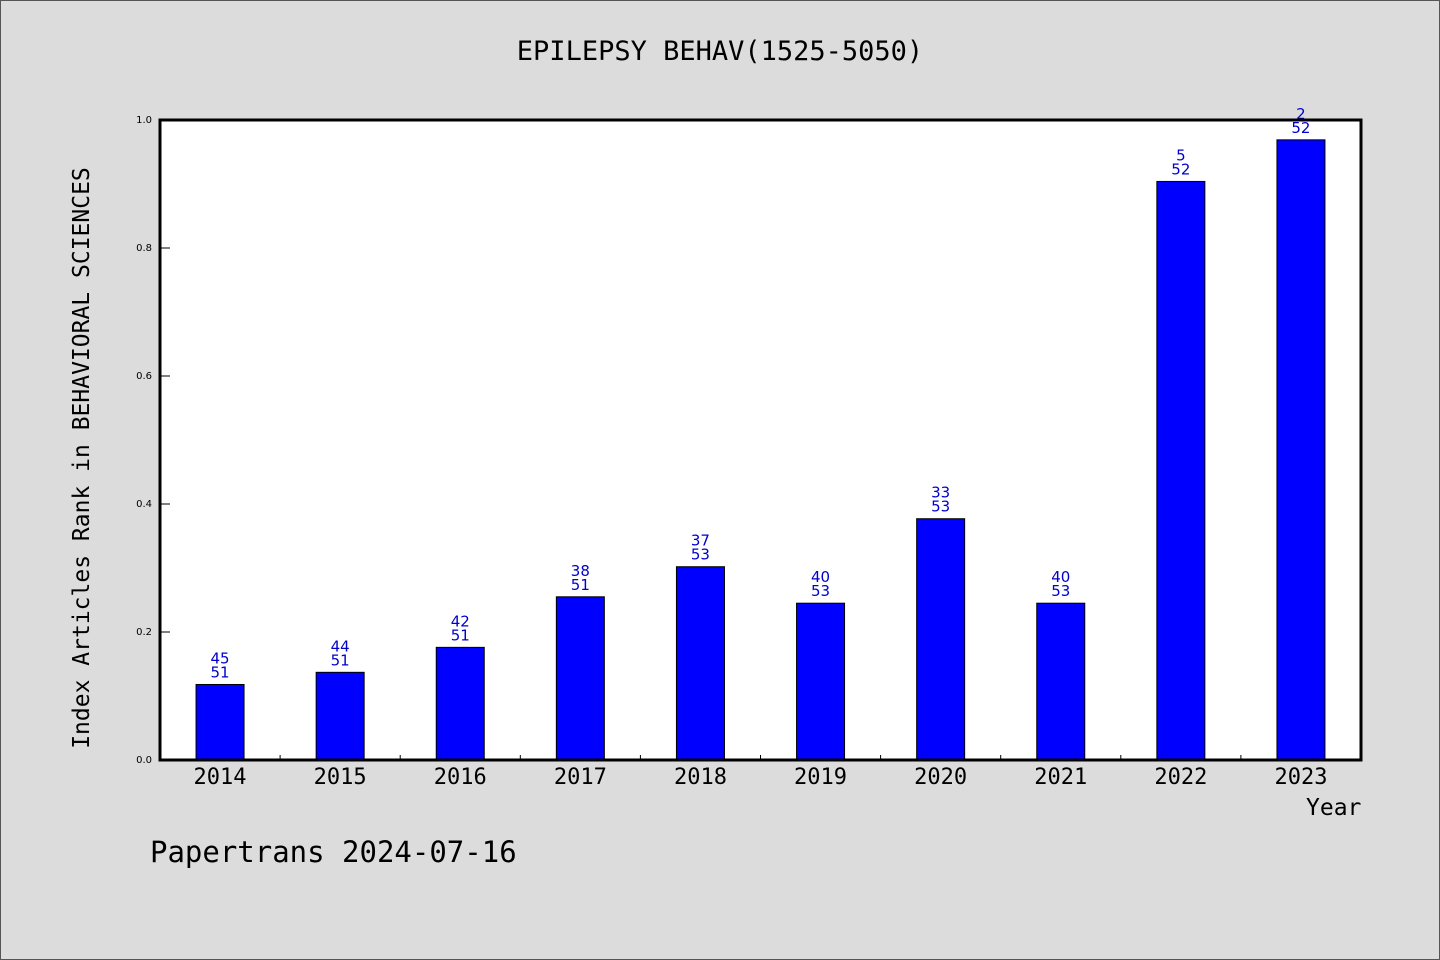 Image resolution: width=1440 pixels, height=960 pixels. Describe the element at coordinates (144, 120) in the screenshot. I see `y-tick-label: 1.0` at that location.